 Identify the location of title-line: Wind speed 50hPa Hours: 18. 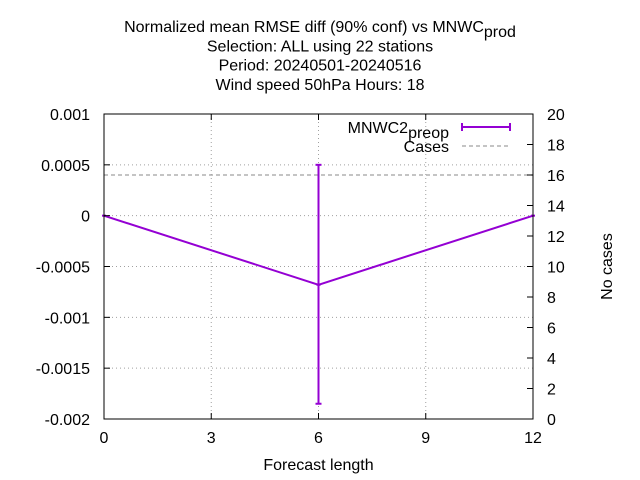
(319, 85).